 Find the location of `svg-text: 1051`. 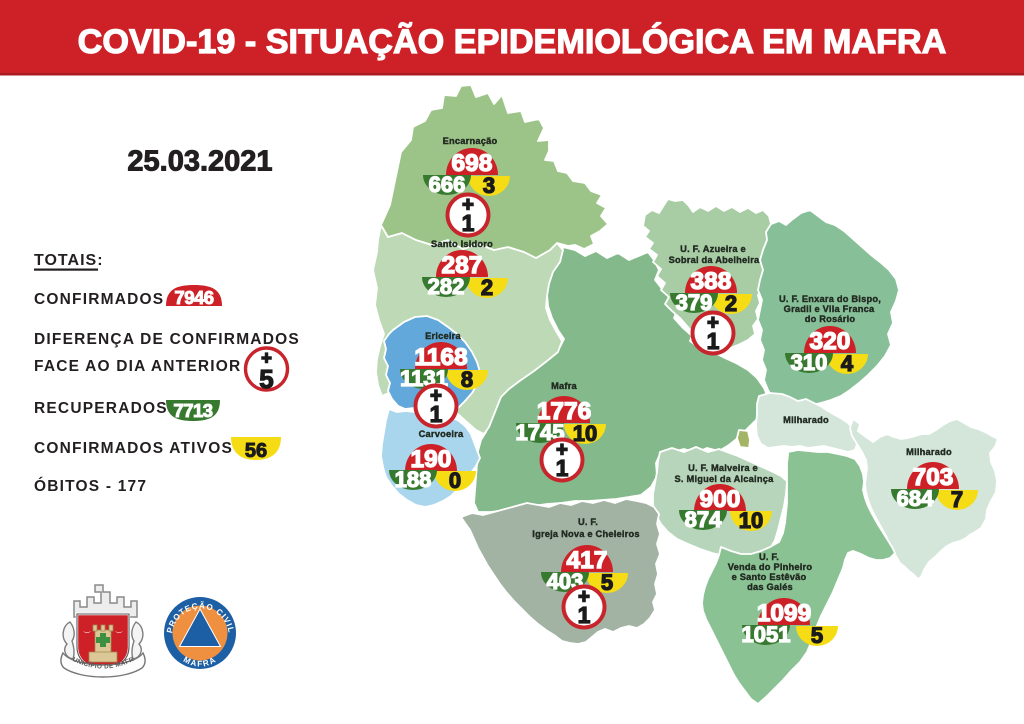

svg-text: 1051 is located at coordinates (766, 634).